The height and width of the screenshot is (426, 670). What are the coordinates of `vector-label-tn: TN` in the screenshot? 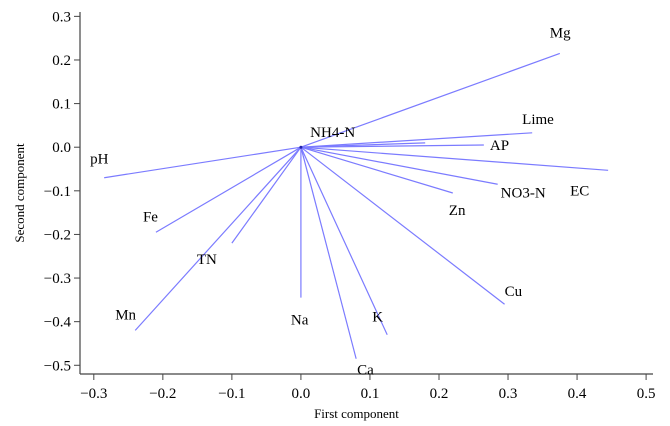 It's located at (207, 260).